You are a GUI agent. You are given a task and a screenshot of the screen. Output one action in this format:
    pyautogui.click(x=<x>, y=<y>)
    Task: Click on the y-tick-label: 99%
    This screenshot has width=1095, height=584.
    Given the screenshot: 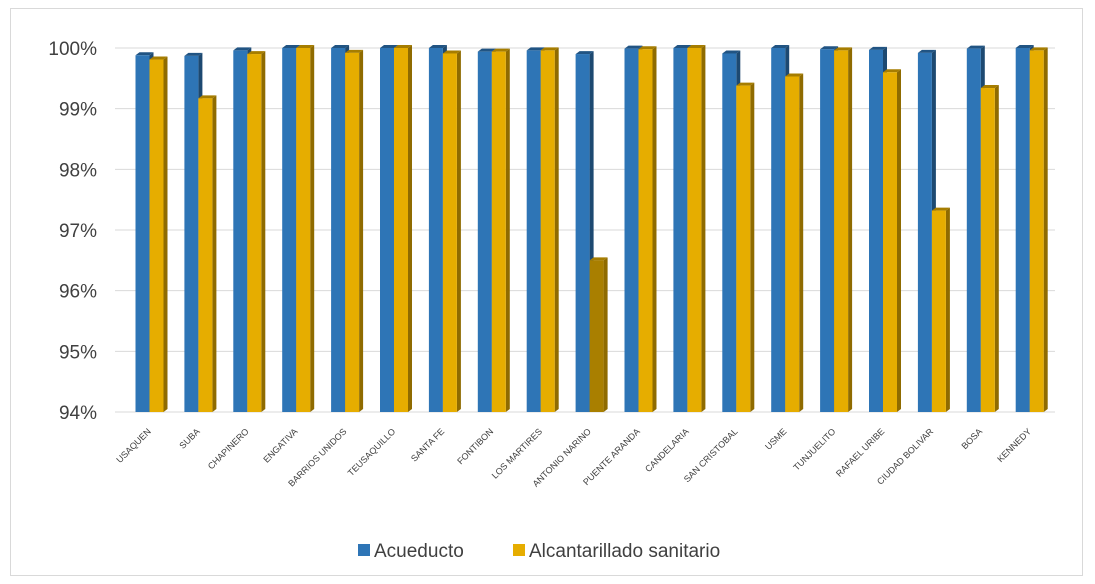 What is the action you would take?
    pyautogui.click(x=78, y=110)
    